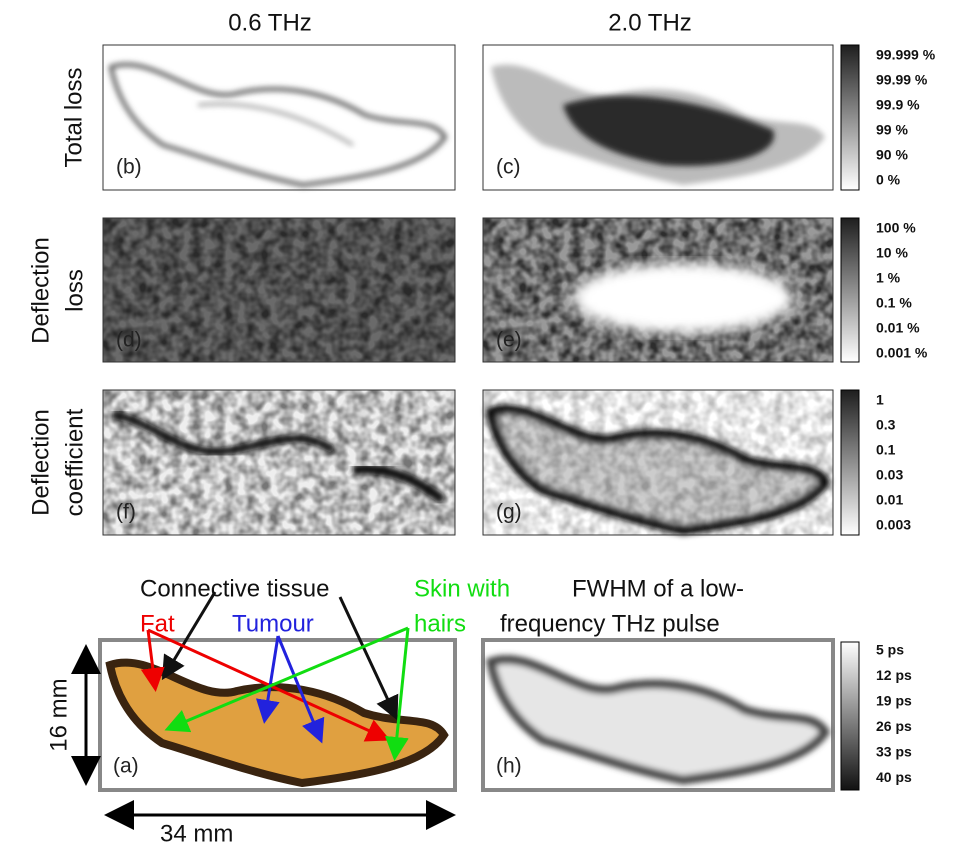 The width and height of the screenshot is (969, 855). Describe the element at coordinates (894, 675) in the screenshot. I see `colorbar-tick-label: 12 ps` at that location.